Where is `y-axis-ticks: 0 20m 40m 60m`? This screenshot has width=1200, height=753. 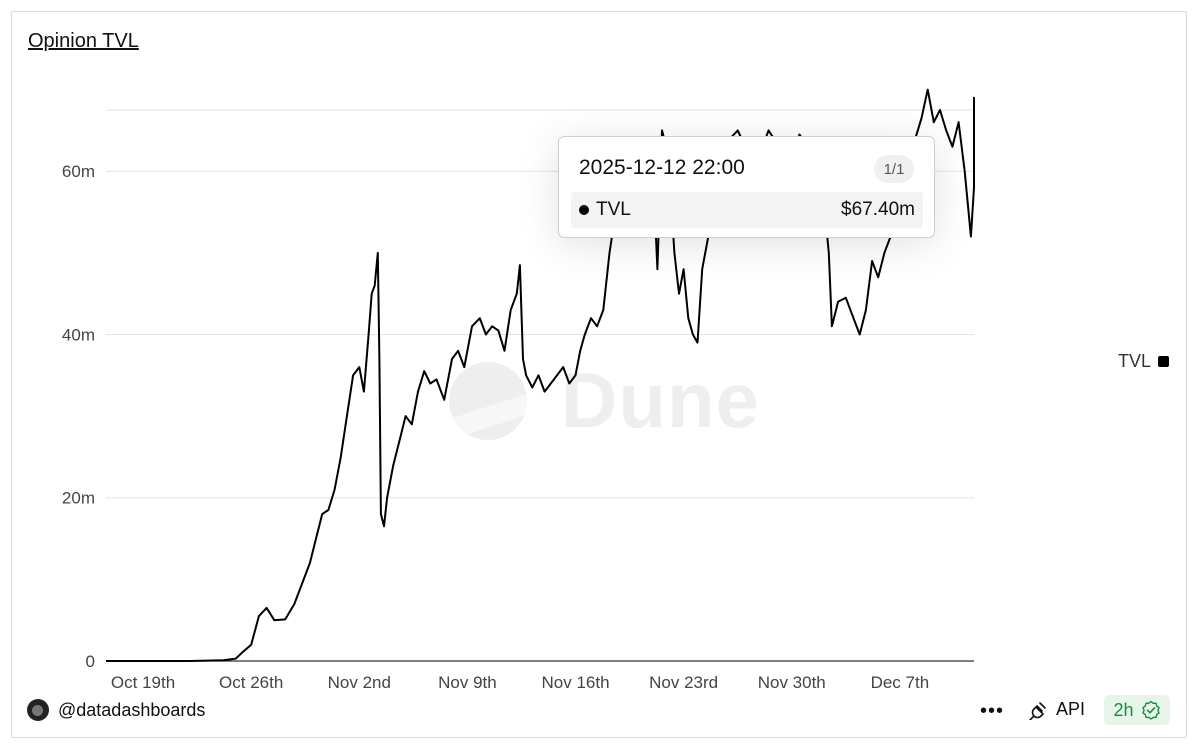
y-axis-ticks: 0 20m 40m 60m is located at coordinates (78, 416).